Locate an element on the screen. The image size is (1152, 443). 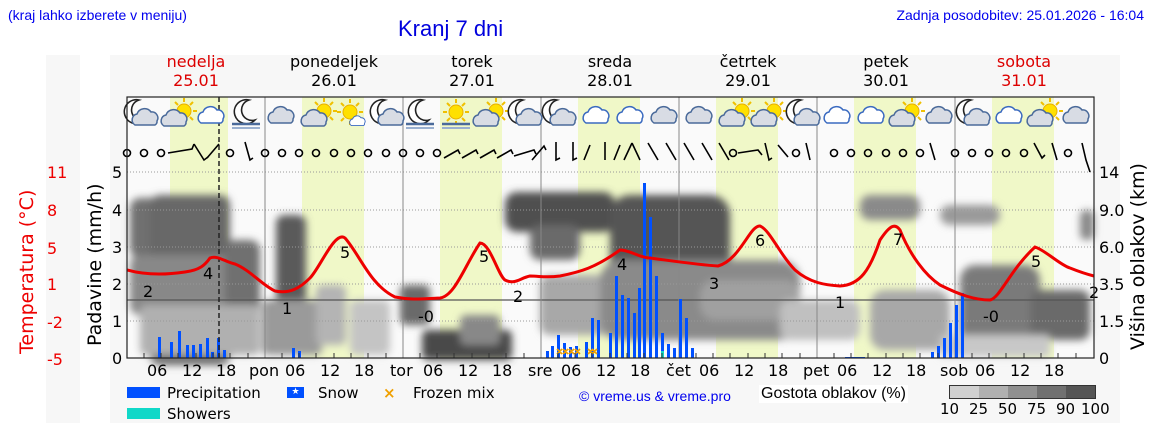
day-header-1: ponedeljek 26.01 is located at coordinates (334, 71).